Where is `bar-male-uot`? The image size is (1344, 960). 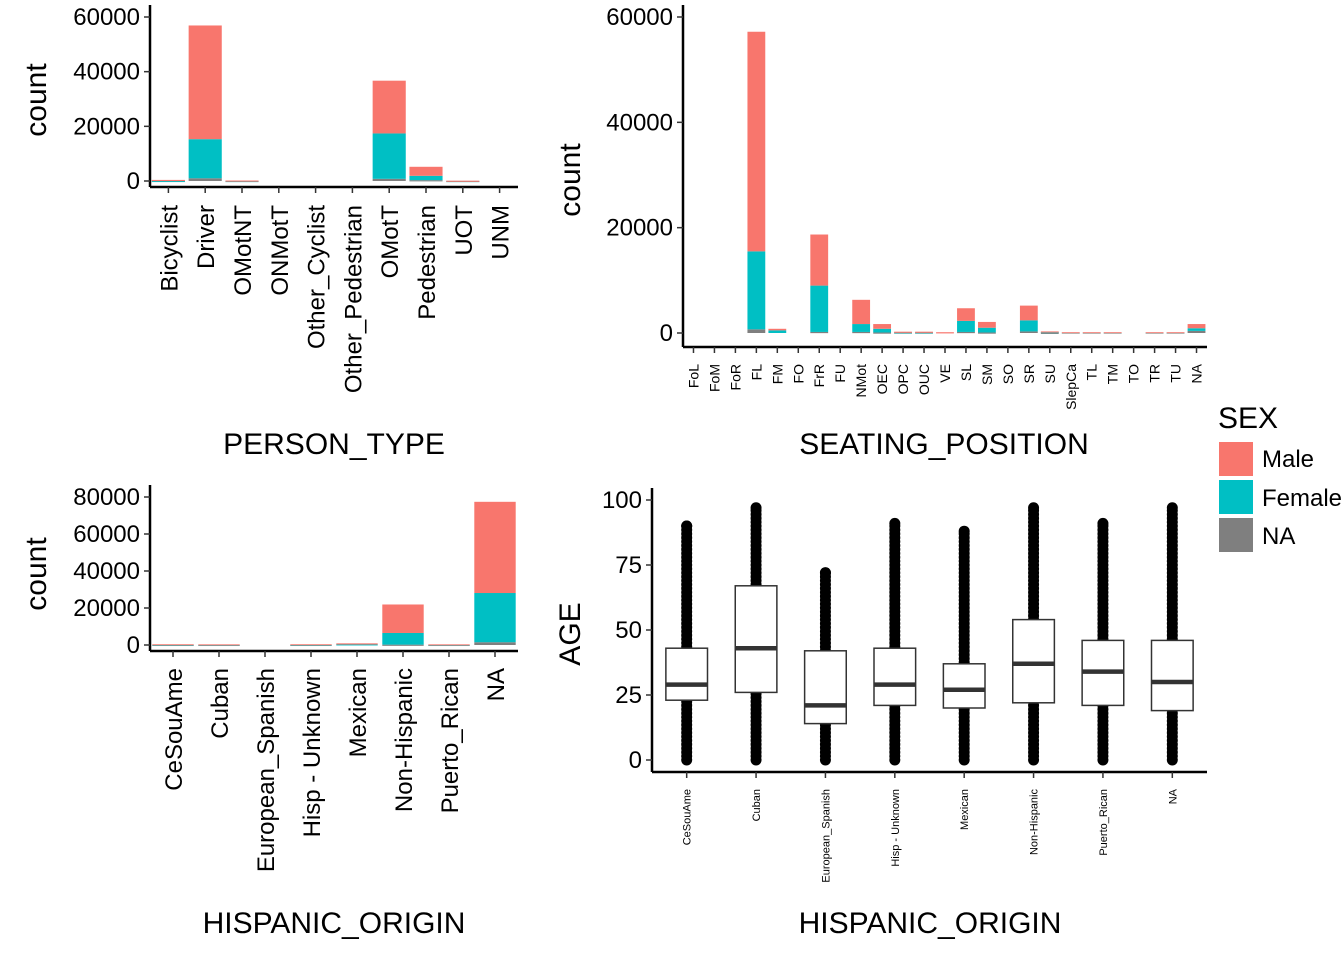 bar-male-uot is located at coordinates (463, 181).